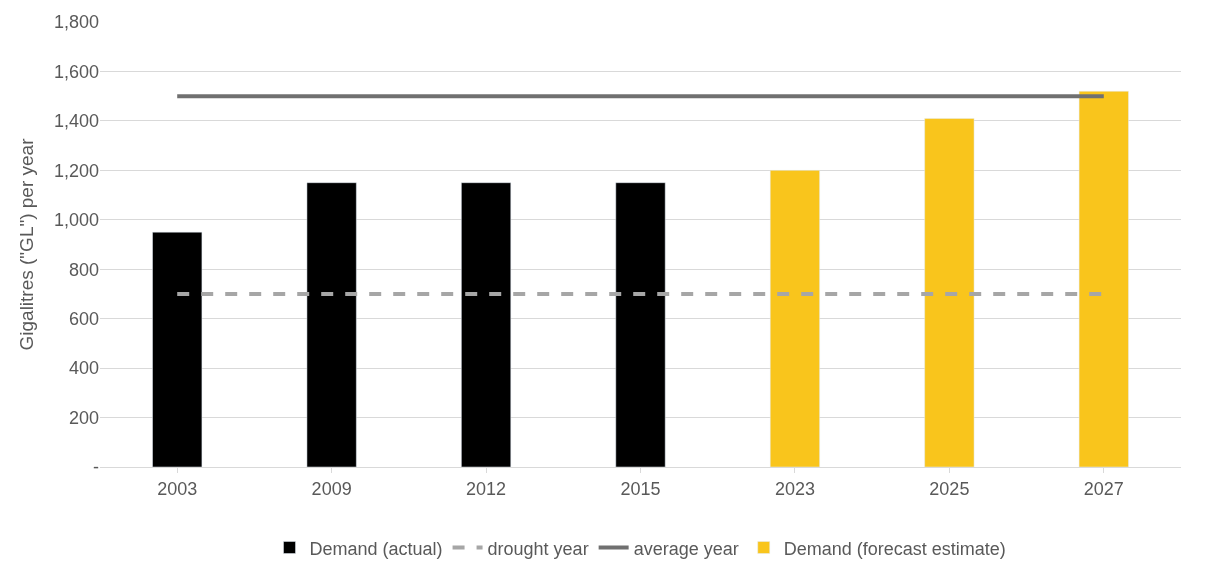 The height and width of the screenshot is (578, 1206). Describe the element at coordinates (177, 488) in the screenshot. I see `x-tick-label: 2003` at that location.